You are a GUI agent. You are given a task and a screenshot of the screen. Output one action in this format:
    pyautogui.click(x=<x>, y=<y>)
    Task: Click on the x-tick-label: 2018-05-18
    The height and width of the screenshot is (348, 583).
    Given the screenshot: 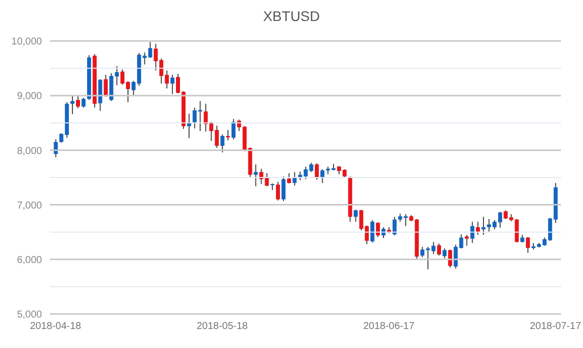 What is the action you would take?
    pyautogui.click(x=222, y=326)
    